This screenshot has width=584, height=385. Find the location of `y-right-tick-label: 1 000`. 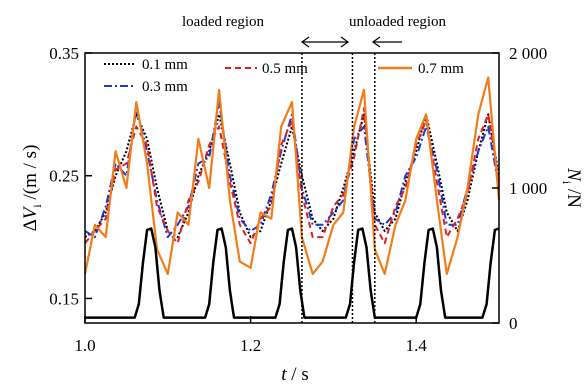

y-right-tick-label: 1 000 is located at coordinates (528, 188).